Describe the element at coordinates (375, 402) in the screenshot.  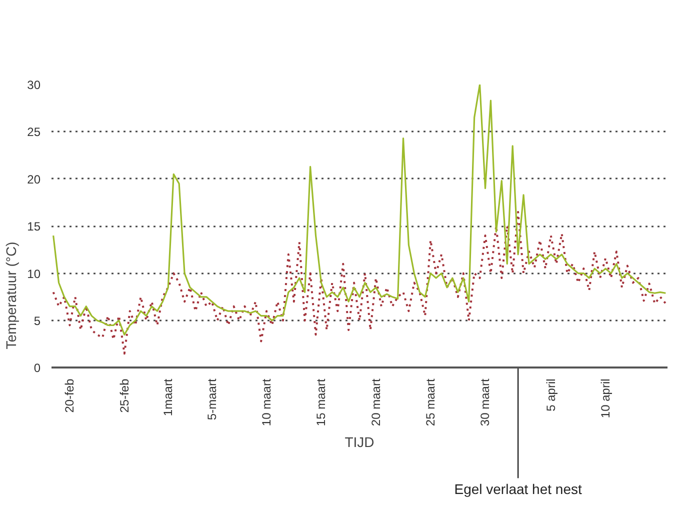
I see `x-tick-label: 20 maart` at that location.